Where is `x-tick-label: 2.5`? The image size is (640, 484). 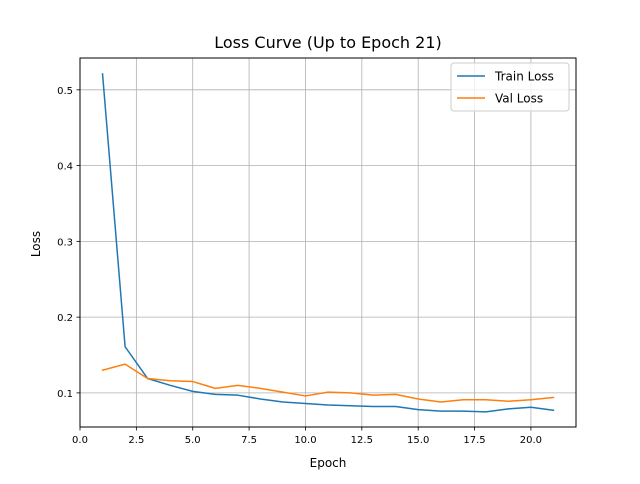 x-tick-label: 2.5 is located at coordinates (136, 440).